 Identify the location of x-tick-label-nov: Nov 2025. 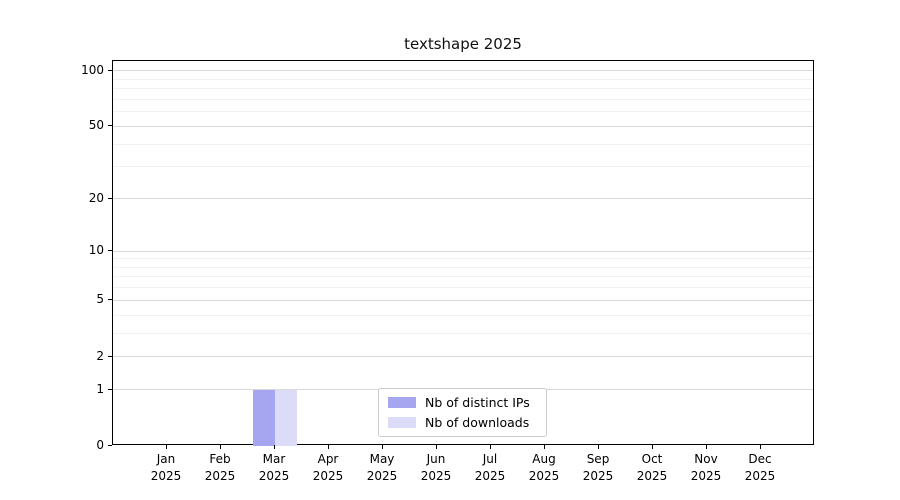
(706, 467).